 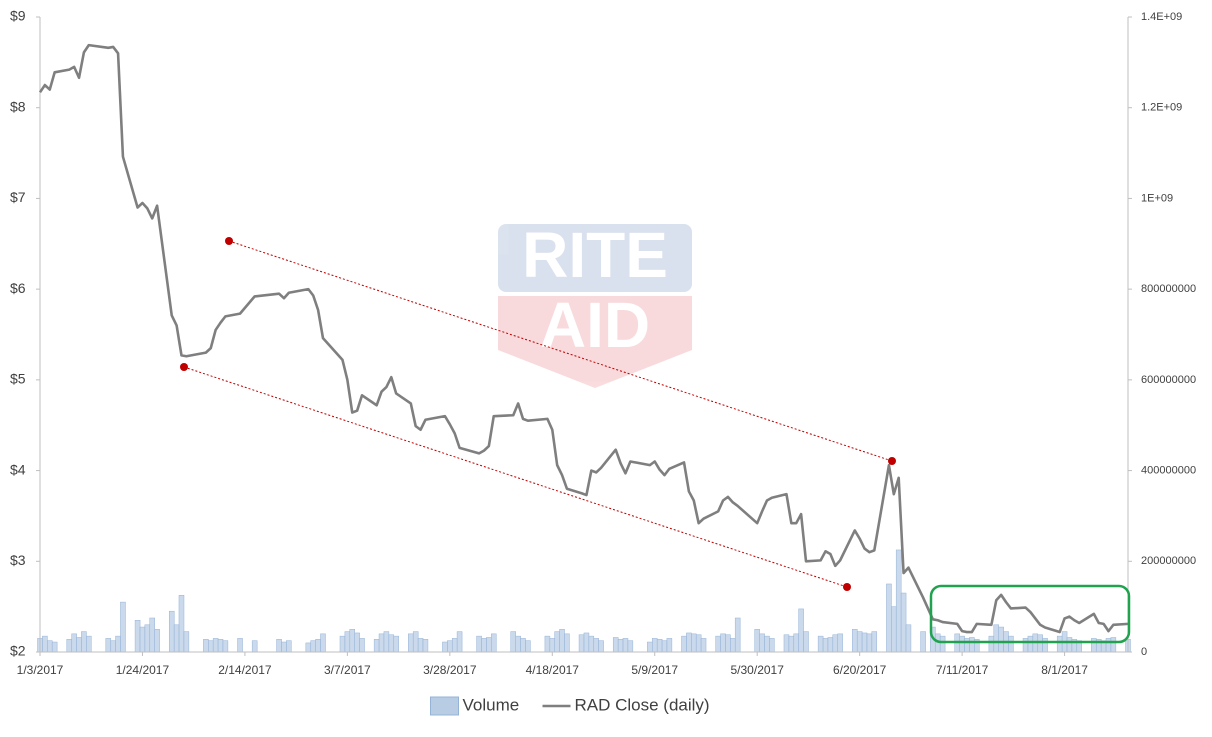 What do you see at coordinates (444, 706) in the screenshot?
I see `legend-swatch` at bounding box center [444, 706].